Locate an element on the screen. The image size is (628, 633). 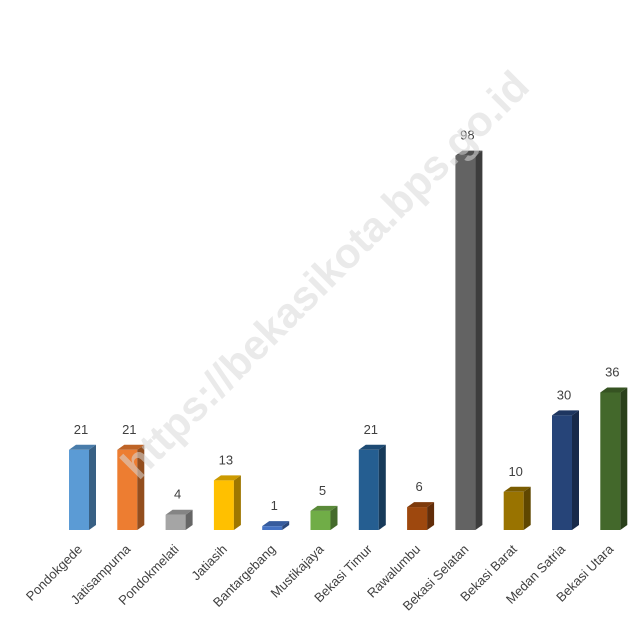
bar-top-bantargebang is located at coordinates (276, 524).